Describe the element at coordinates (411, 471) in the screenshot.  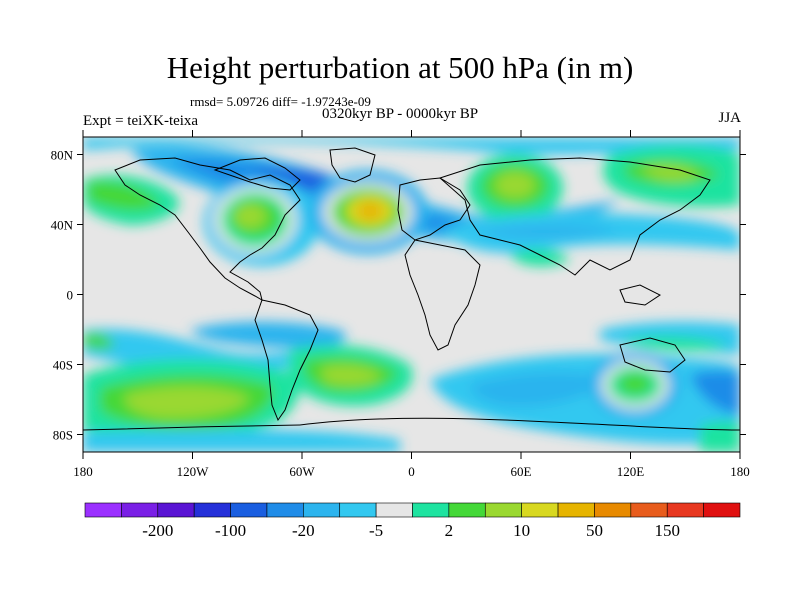
I see `lon-tick-label: 0` at that location.